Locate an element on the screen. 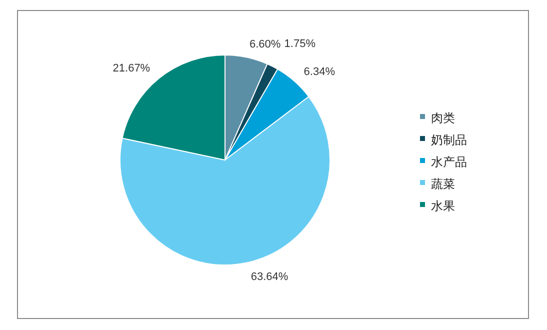 The width and height of the screenshot is (547, 330). legend-label: 肉类 is located at coordinates (443, 118).